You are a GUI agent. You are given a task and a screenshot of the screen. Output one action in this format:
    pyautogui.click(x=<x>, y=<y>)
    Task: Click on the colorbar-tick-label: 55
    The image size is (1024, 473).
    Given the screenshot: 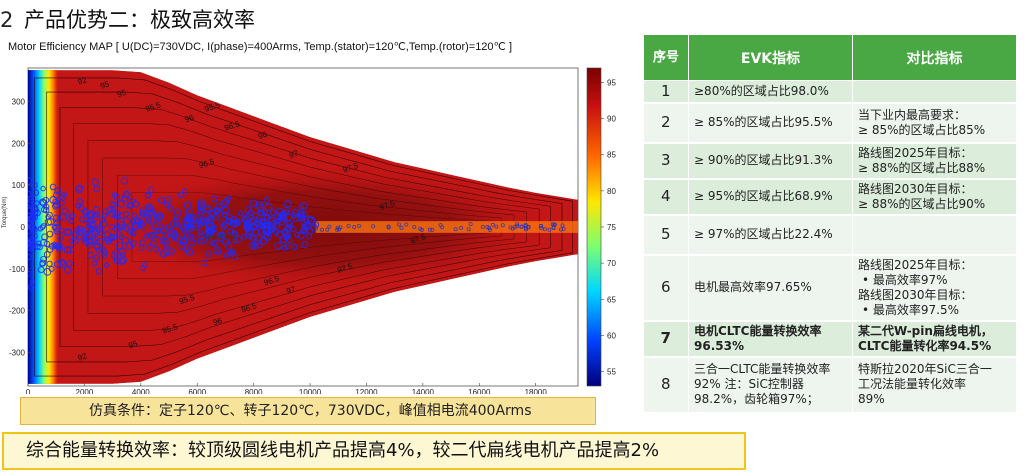 What is the action you would take?
    pyautogui.click(x=611, y=372)
    